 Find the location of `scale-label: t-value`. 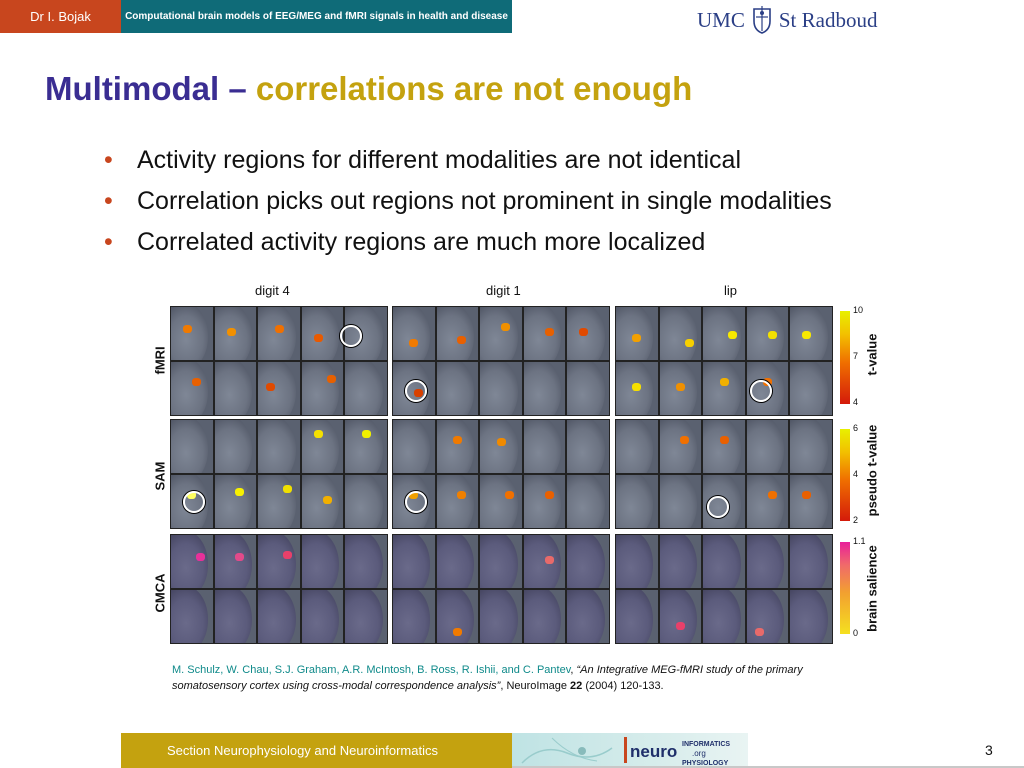

scale-label: t-value is located at coordinates (872, 354).